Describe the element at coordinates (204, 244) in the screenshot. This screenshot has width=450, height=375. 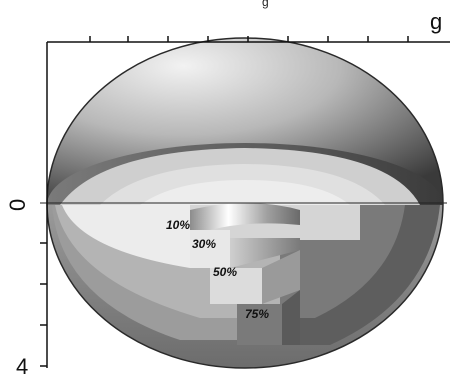
I see `contour-label-30: 30%` at that location.